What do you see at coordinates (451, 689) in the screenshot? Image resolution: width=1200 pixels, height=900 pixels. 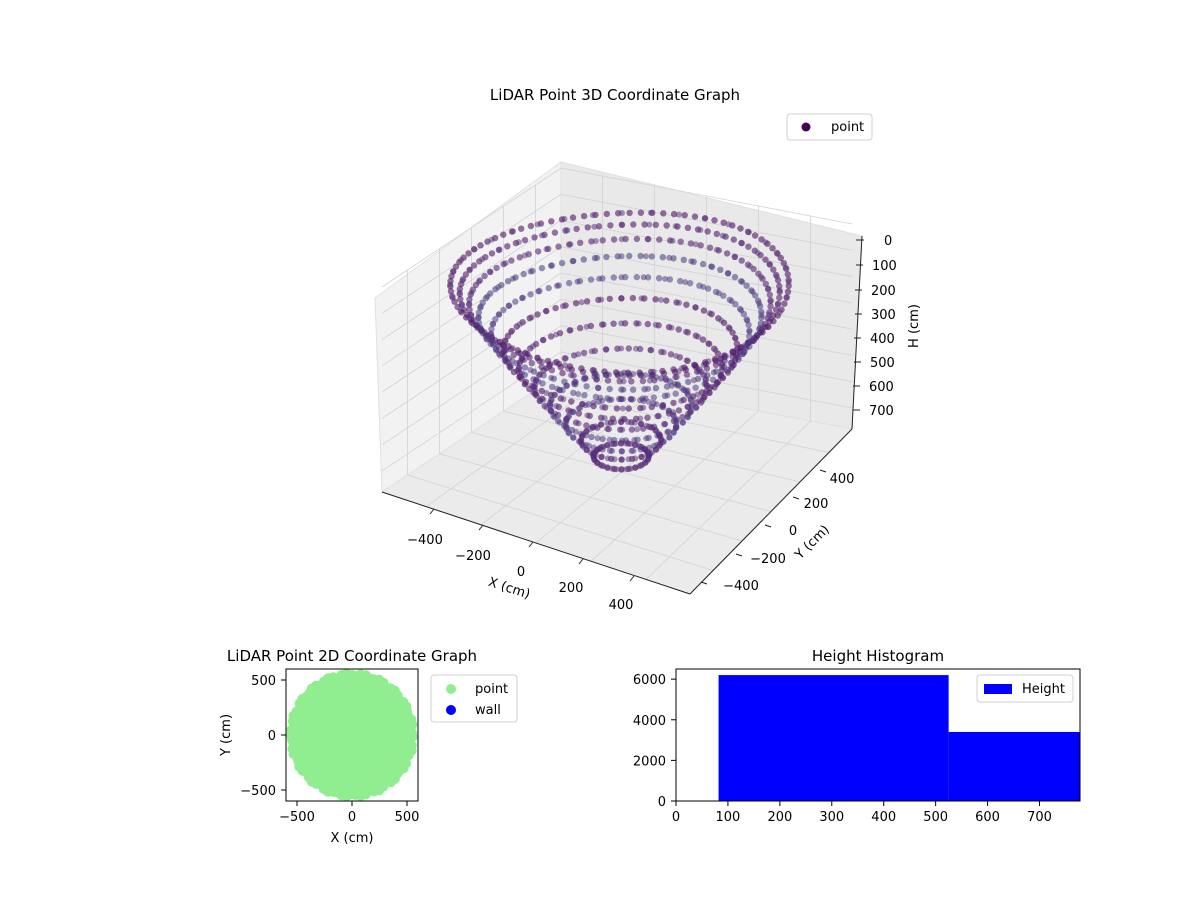 I see `legend-marker-point` at bounding box center [451, 689].